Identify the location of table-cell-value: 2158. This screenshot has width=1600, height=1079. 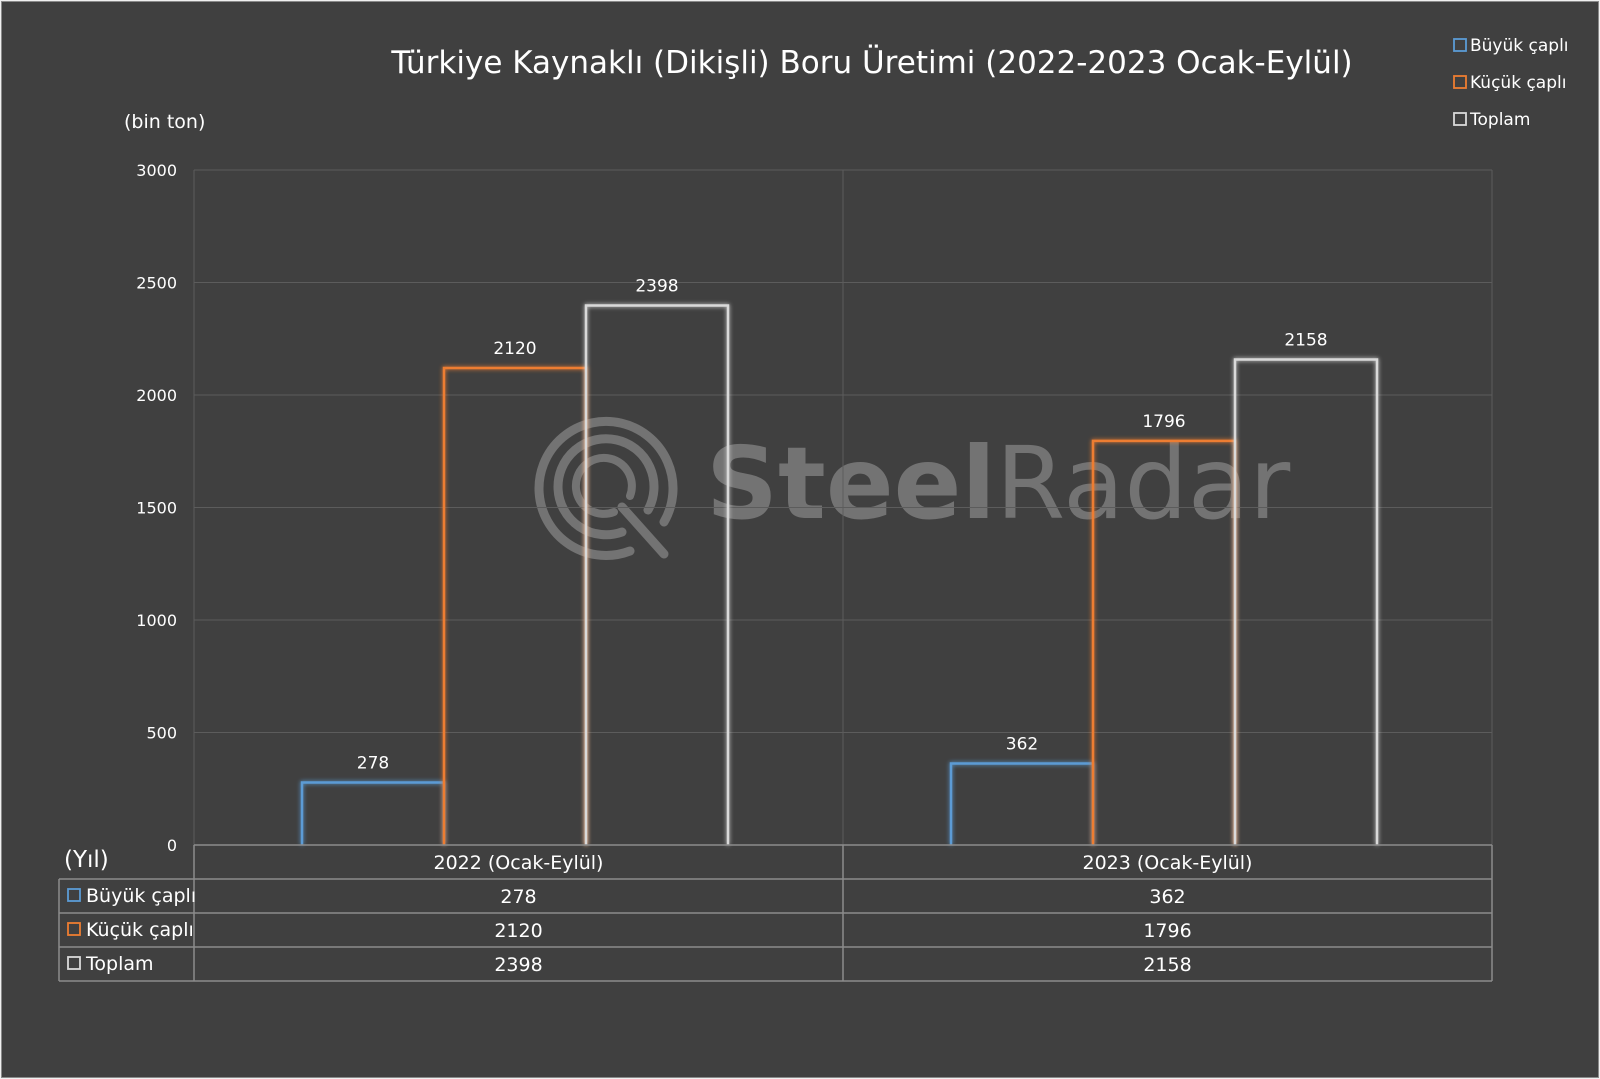
(1167, 965).